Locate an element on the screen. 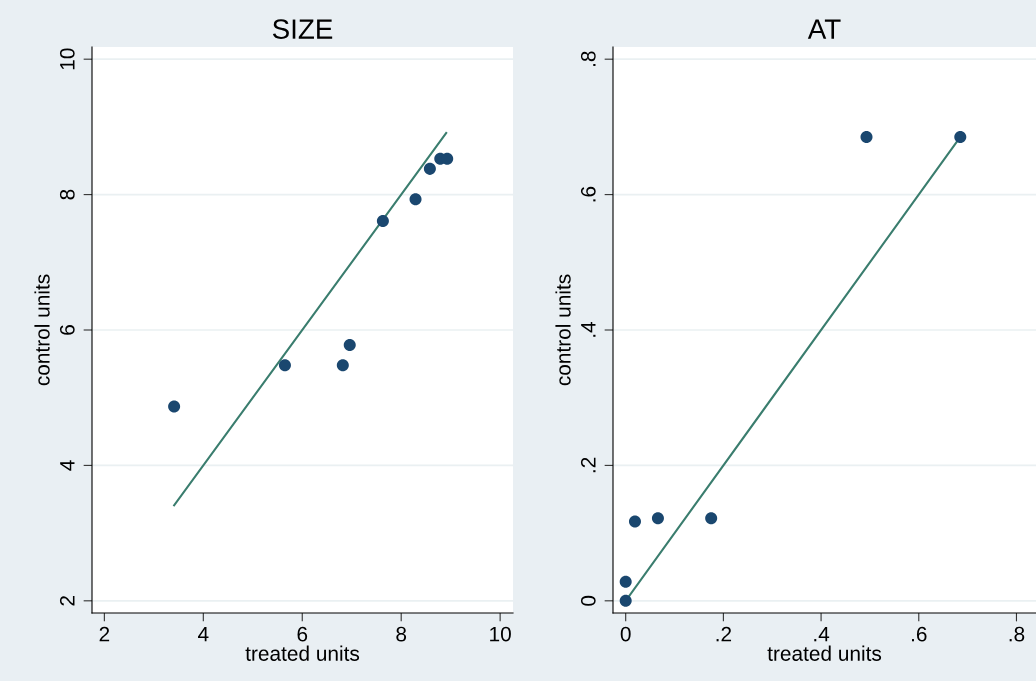 Image resolution: width=1036 pixels, height=681 pixels. y-tick-label: 8 is located at coordinates (67, 194).